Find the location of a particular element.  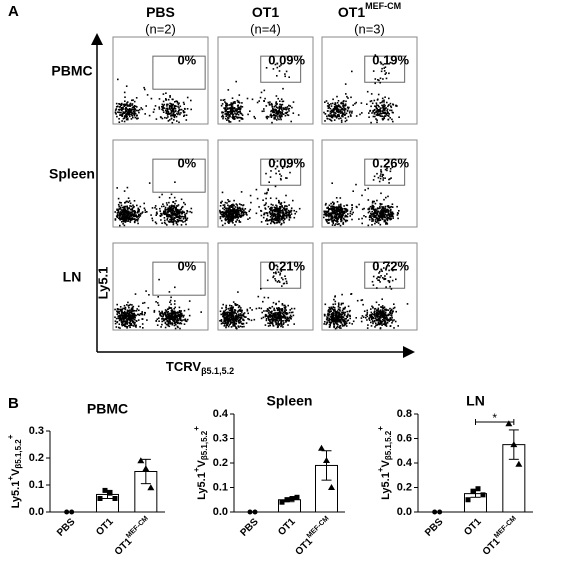

gate-percent: 0% is located at coordinates (186, 266).